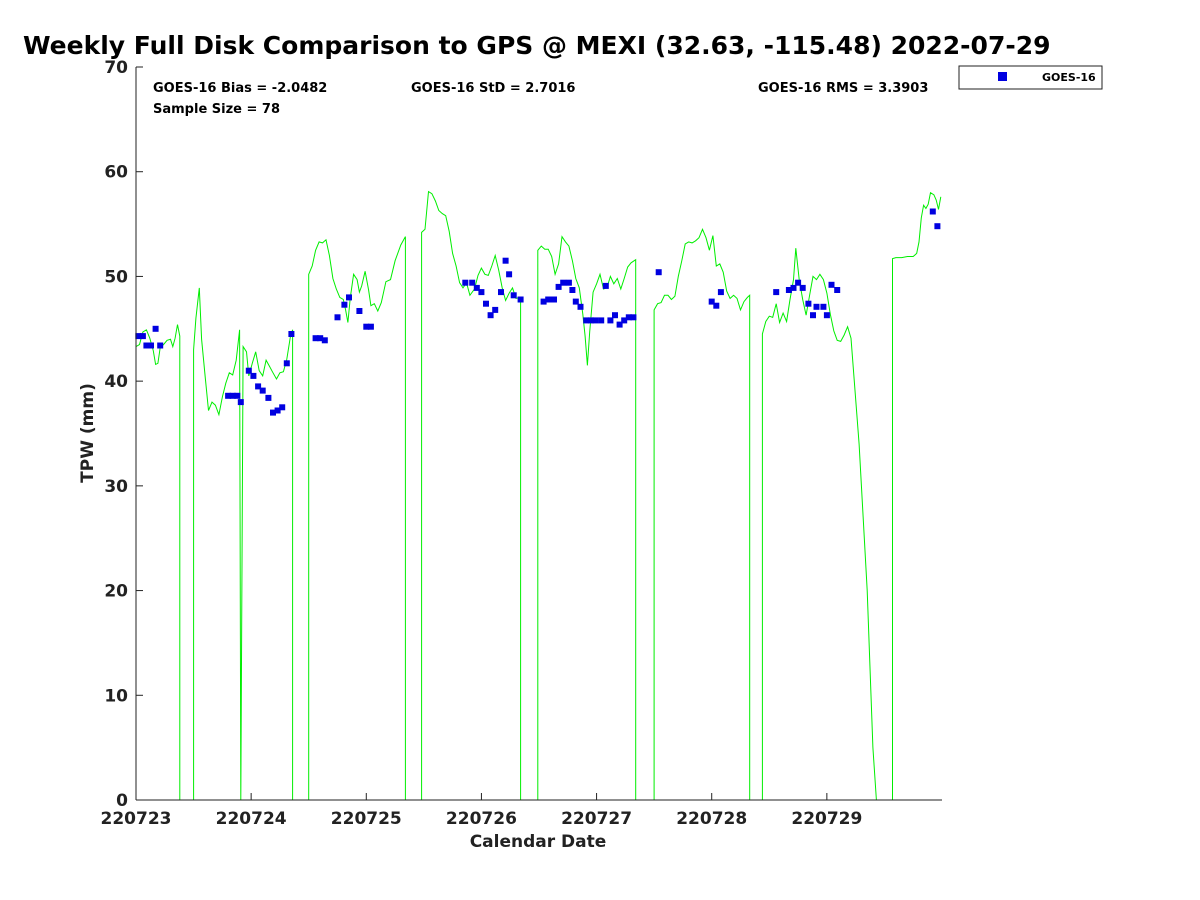 This screenshot has height=900, width=1200. I want to click on x-tick-label: 220729, so click(826, 819).